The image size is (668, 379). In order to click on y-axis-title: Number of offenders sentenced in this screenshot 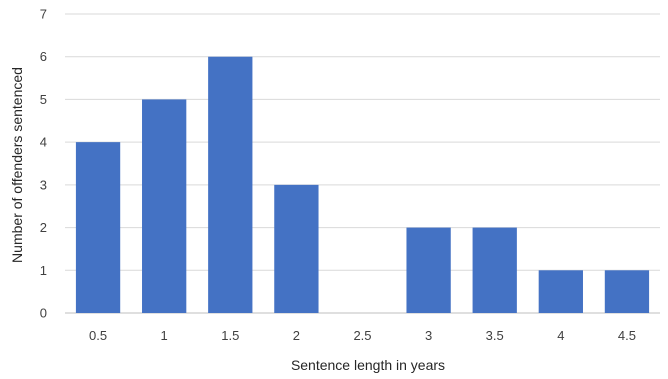, I will do `click(17, 165)`.